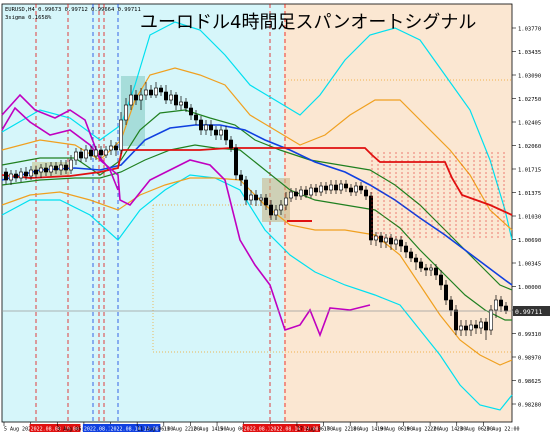  I want to click on time-label: 2022.08.08 19:00, so click(55, 430).